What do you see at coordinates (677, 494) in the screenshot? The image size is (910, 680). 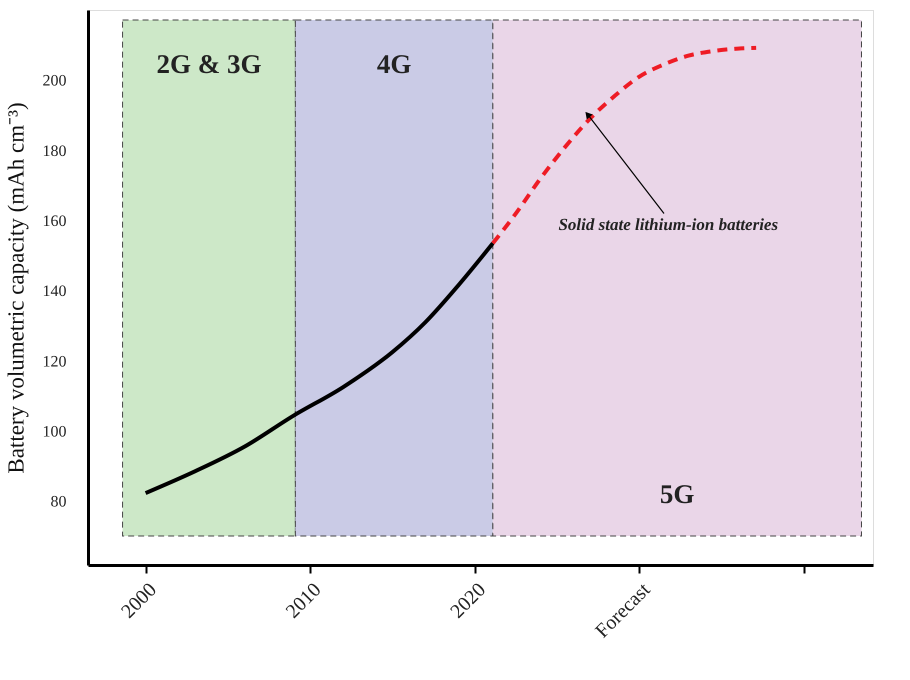 I see `band-label: 5G` at bounding box center [677, 494].